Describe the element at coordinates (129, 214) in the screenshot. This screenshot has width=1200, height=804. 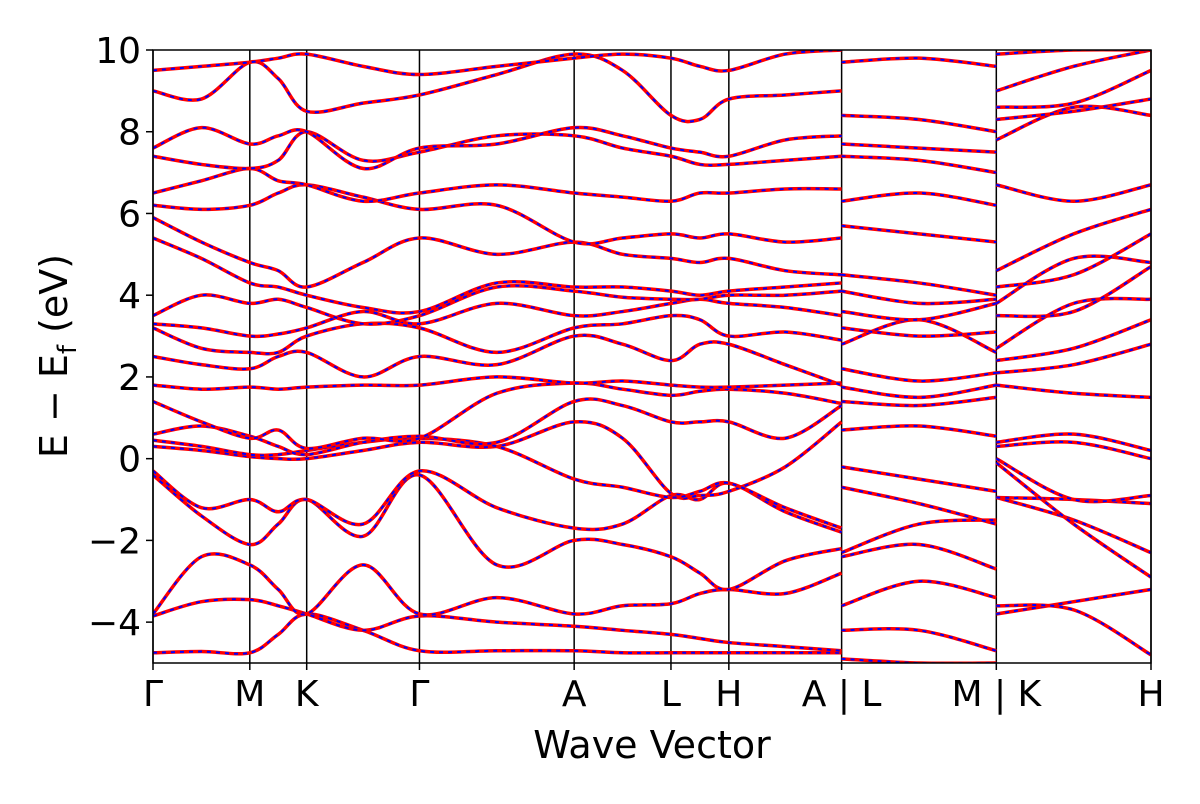
I see `y-tick-label: 6` at that location.